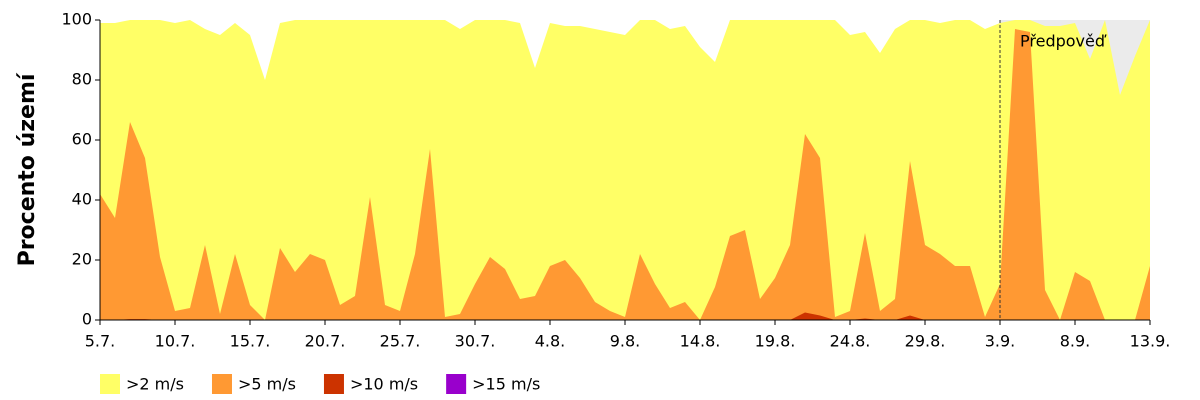  What do you see at coordinates (82, 199) in the screenshot?
I see `y-tick-label: 40` at bounding box center [82, 199].